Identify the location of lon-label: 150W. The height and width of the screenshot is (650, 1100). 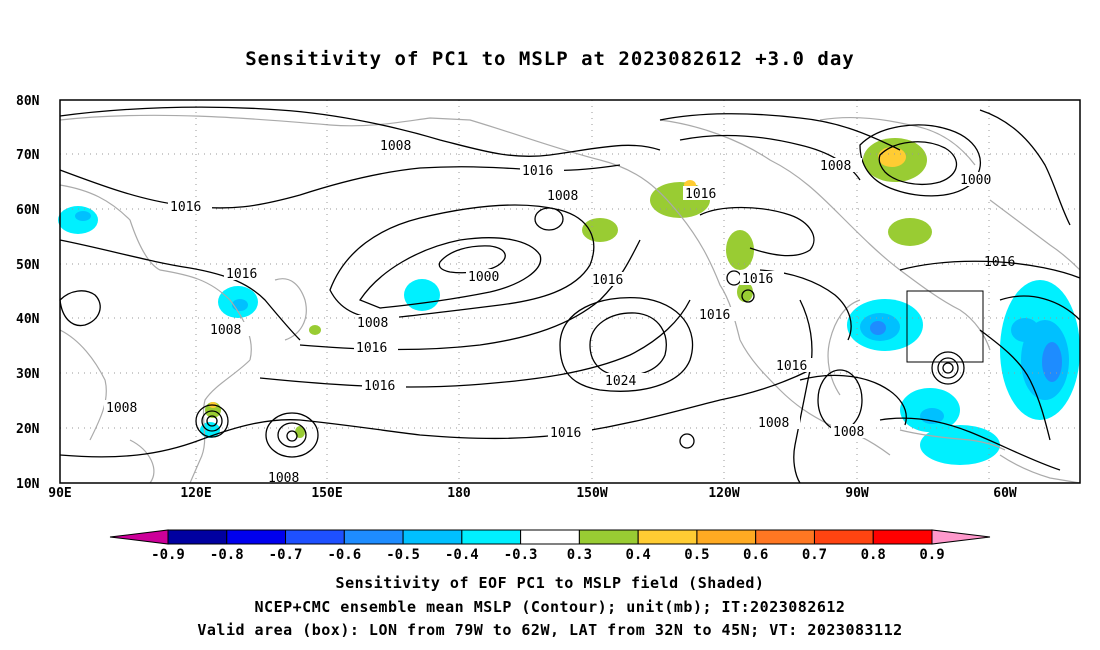
(591, 493).